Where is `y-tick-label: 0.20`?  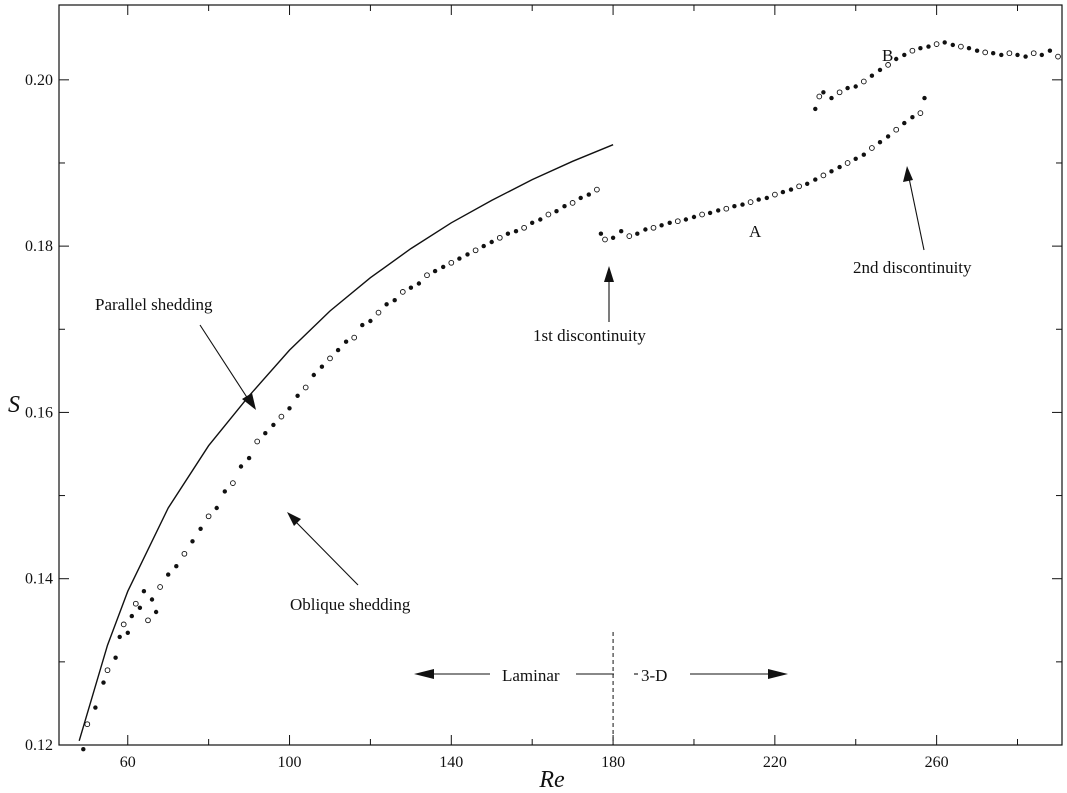
y-tick-label: 0.20 is located at coordinates (39, 80).